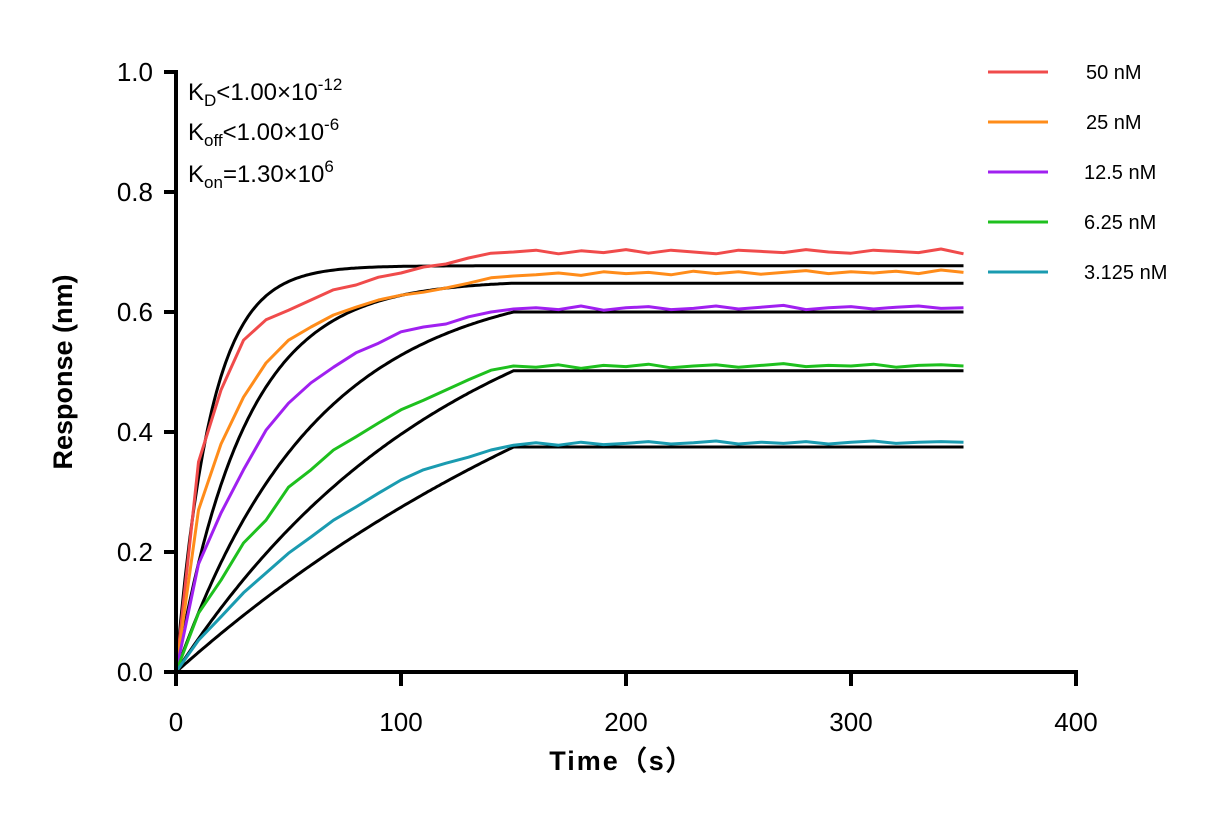 Image resolution: width=1231 pixels, height=825 pixels. I want to click on legend-label-3_125-nM: 3.125 nM, so click(1125, 273).